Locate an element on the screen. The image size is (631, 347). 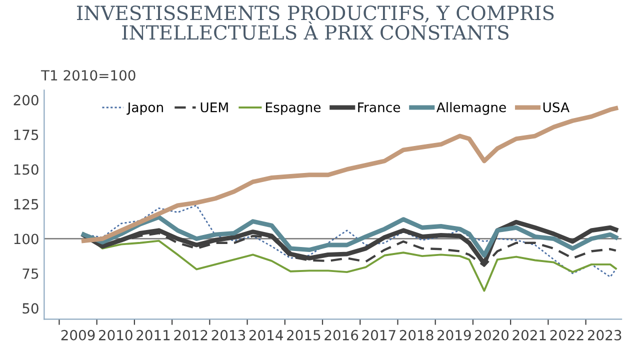
legend-label: France is located at coordinates (379, 107).